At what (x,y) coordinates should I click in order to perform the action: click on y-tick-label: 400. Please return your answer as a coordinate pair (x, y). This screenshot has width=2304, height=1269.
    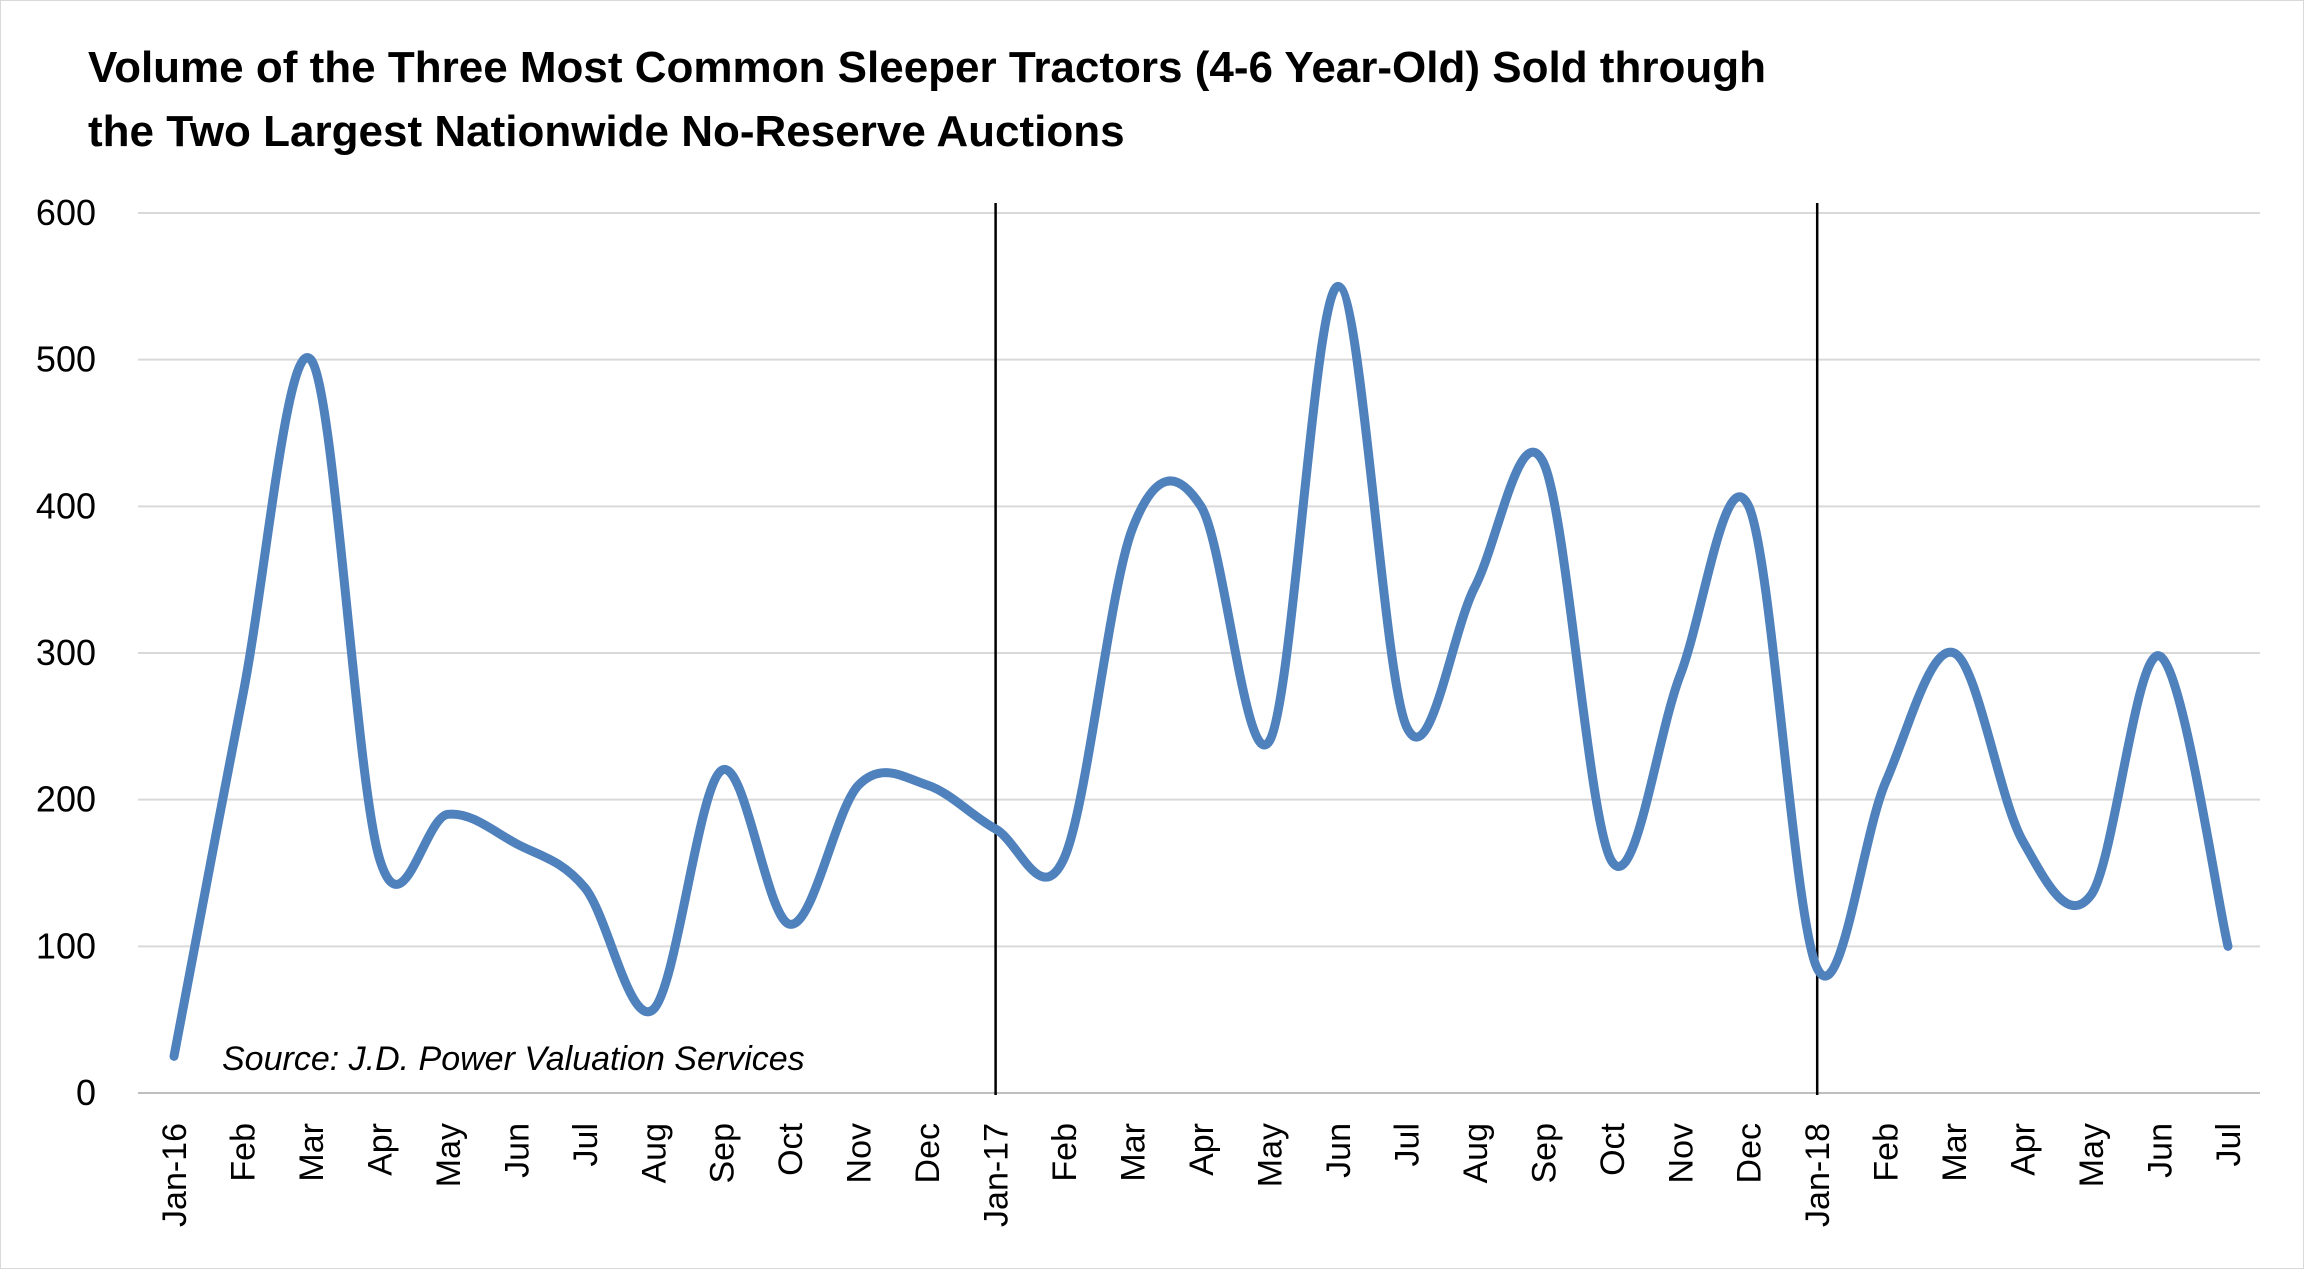
    Looking at the image, I should click on (66, 505).